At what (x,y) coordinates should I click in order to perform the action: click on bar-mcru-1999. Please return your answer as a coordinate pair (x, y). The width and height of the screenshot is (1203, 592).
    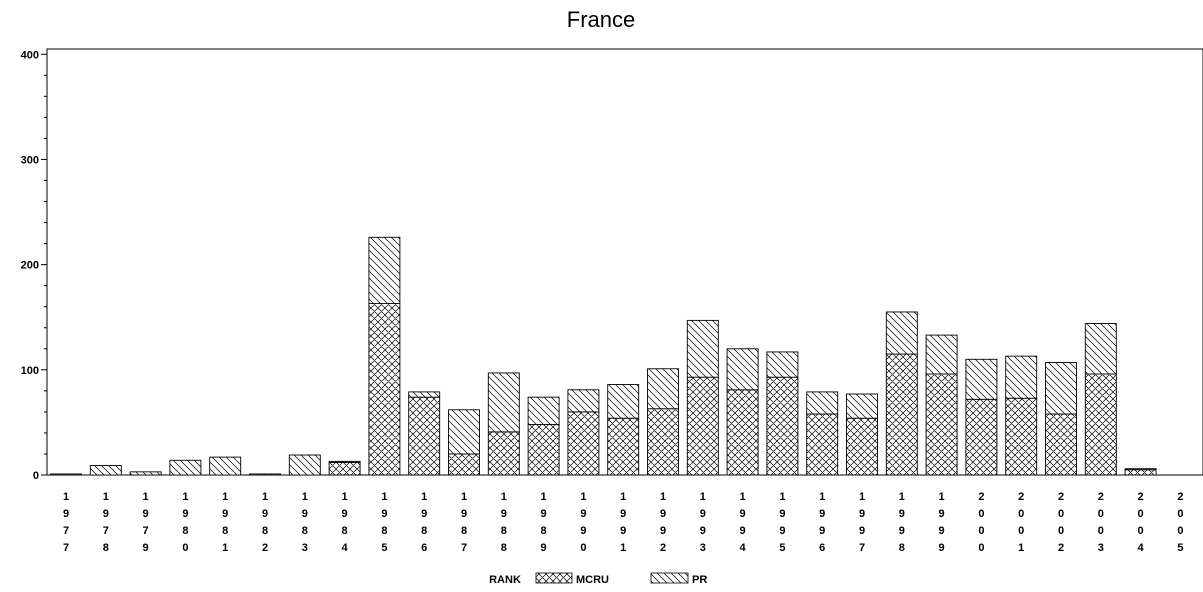
    Looking at the image, I should click on (941, 424).